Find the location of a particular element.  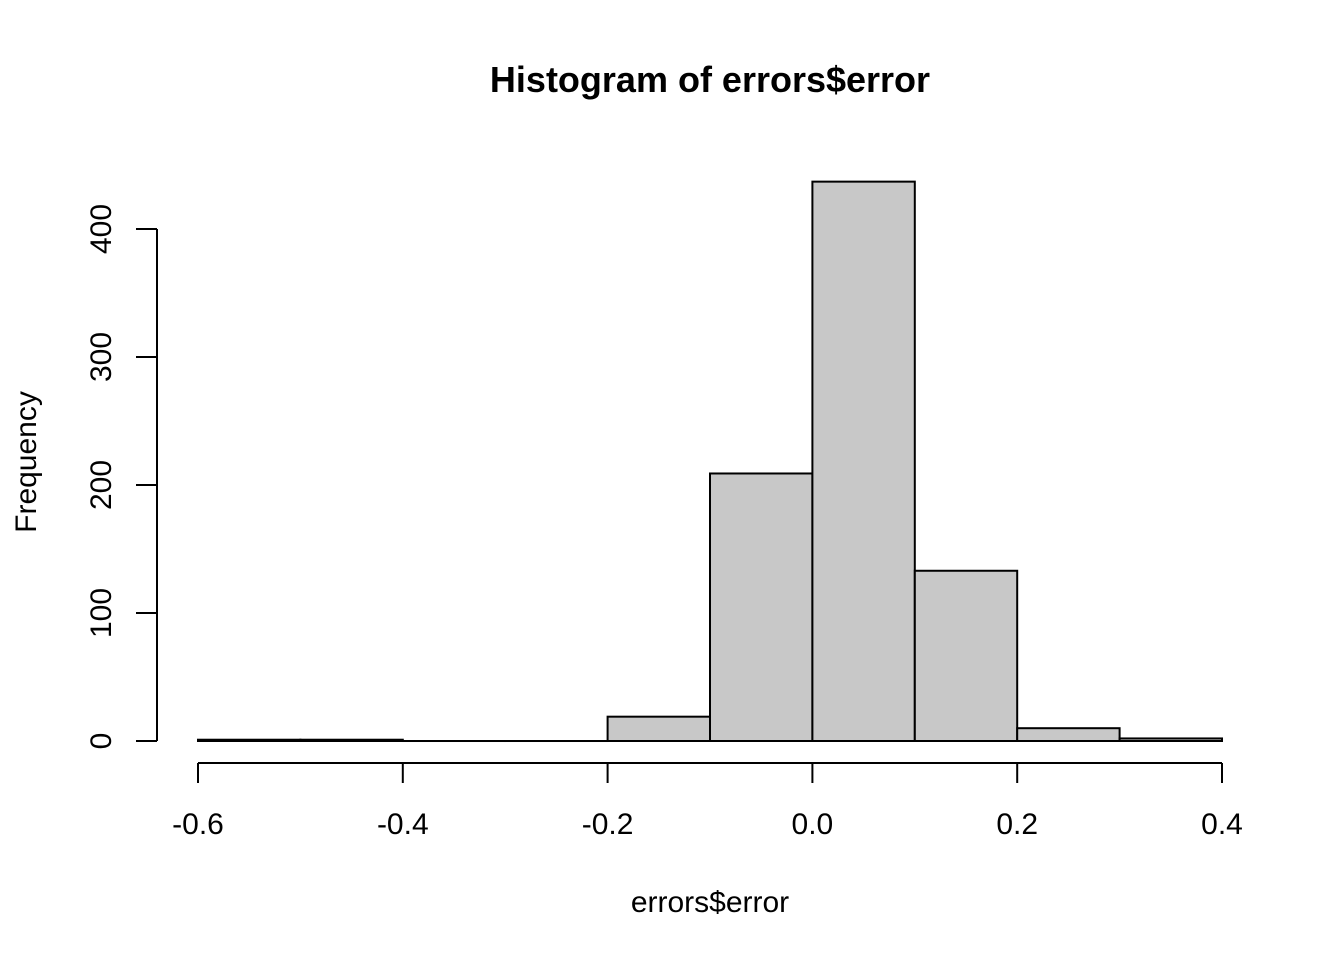

x-tick-label: -0.2 is located at coordinates (608, 824).